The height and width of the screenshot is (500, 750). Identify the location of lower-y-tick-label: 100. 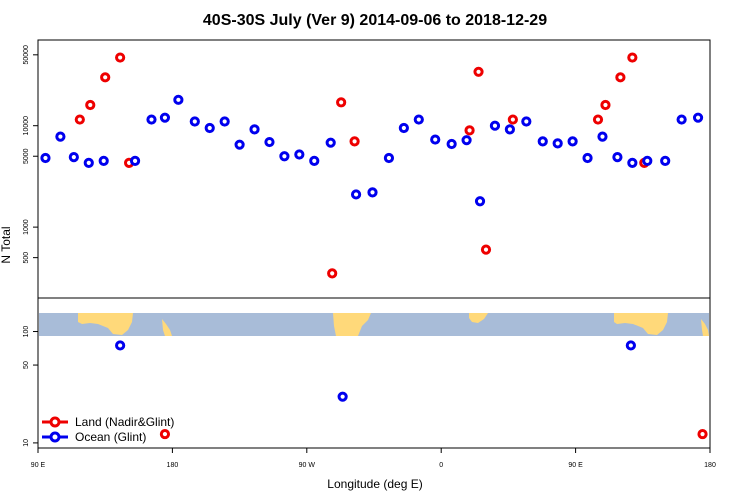
(26, 332).